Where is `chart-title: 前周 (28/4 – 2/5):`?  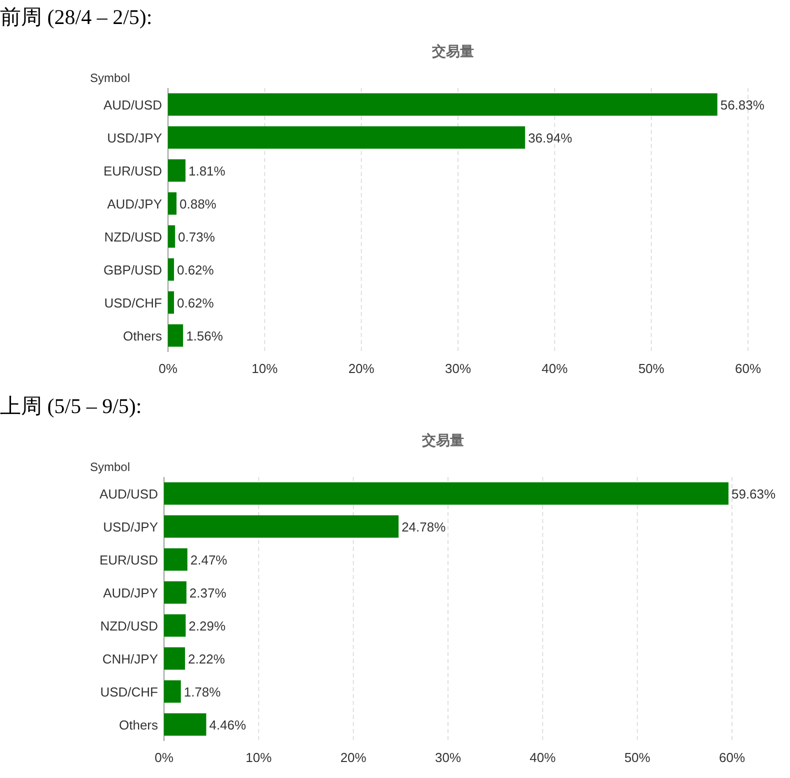
chart-title: 前周 (28/4 – 2/5): is located at coordinates (76, 17).